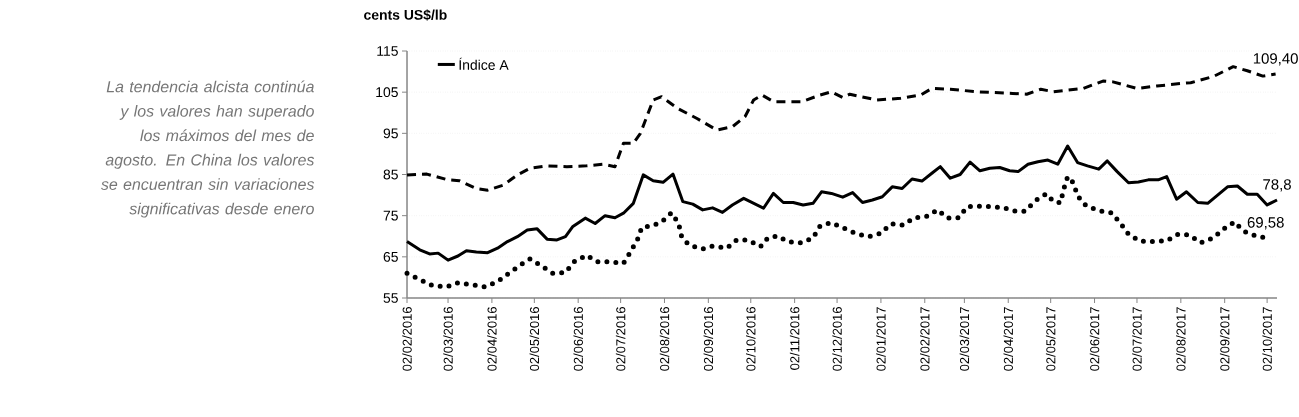  I want to click on annotation: 109,40, so click(1275, 59).